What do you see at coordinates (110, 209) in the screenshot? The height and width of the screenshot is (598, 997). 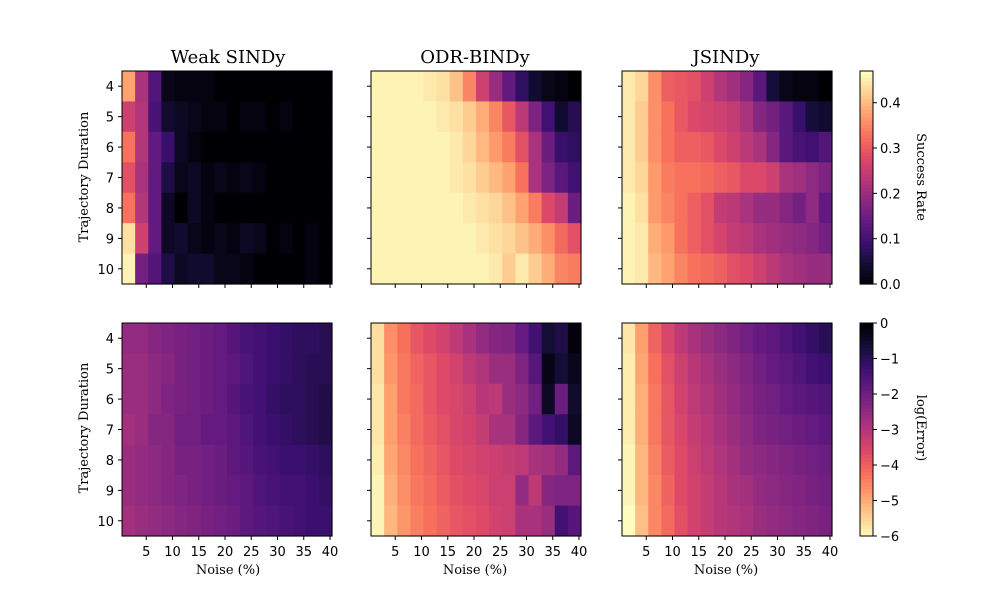 I see `y-tick-label: 8` at bounding box center [110, 209].